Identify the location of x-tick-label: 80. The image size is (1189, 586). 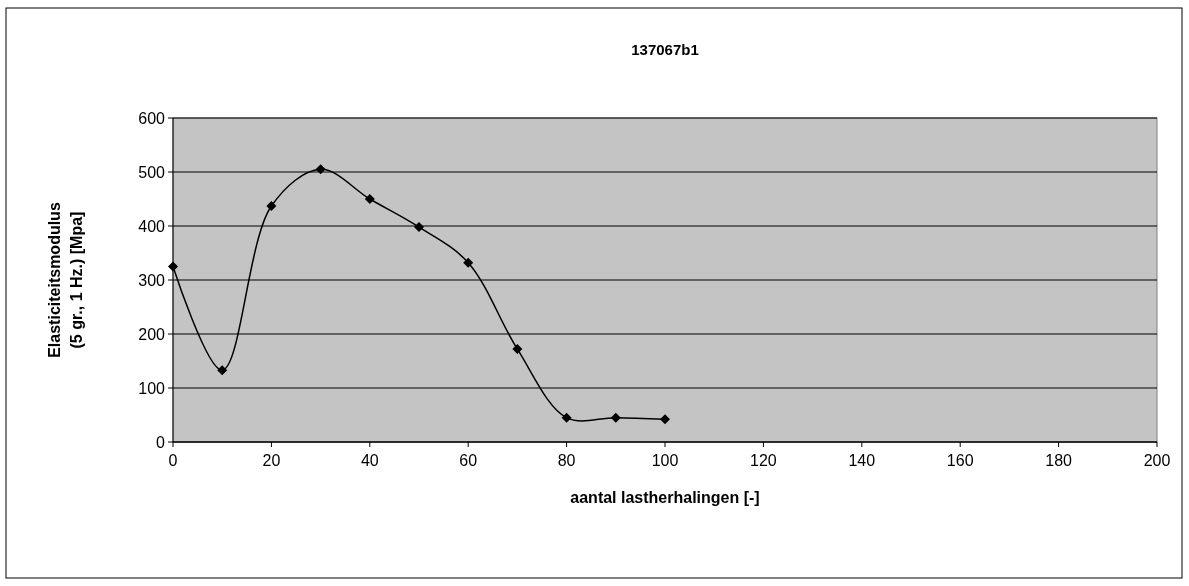
(566, 460).